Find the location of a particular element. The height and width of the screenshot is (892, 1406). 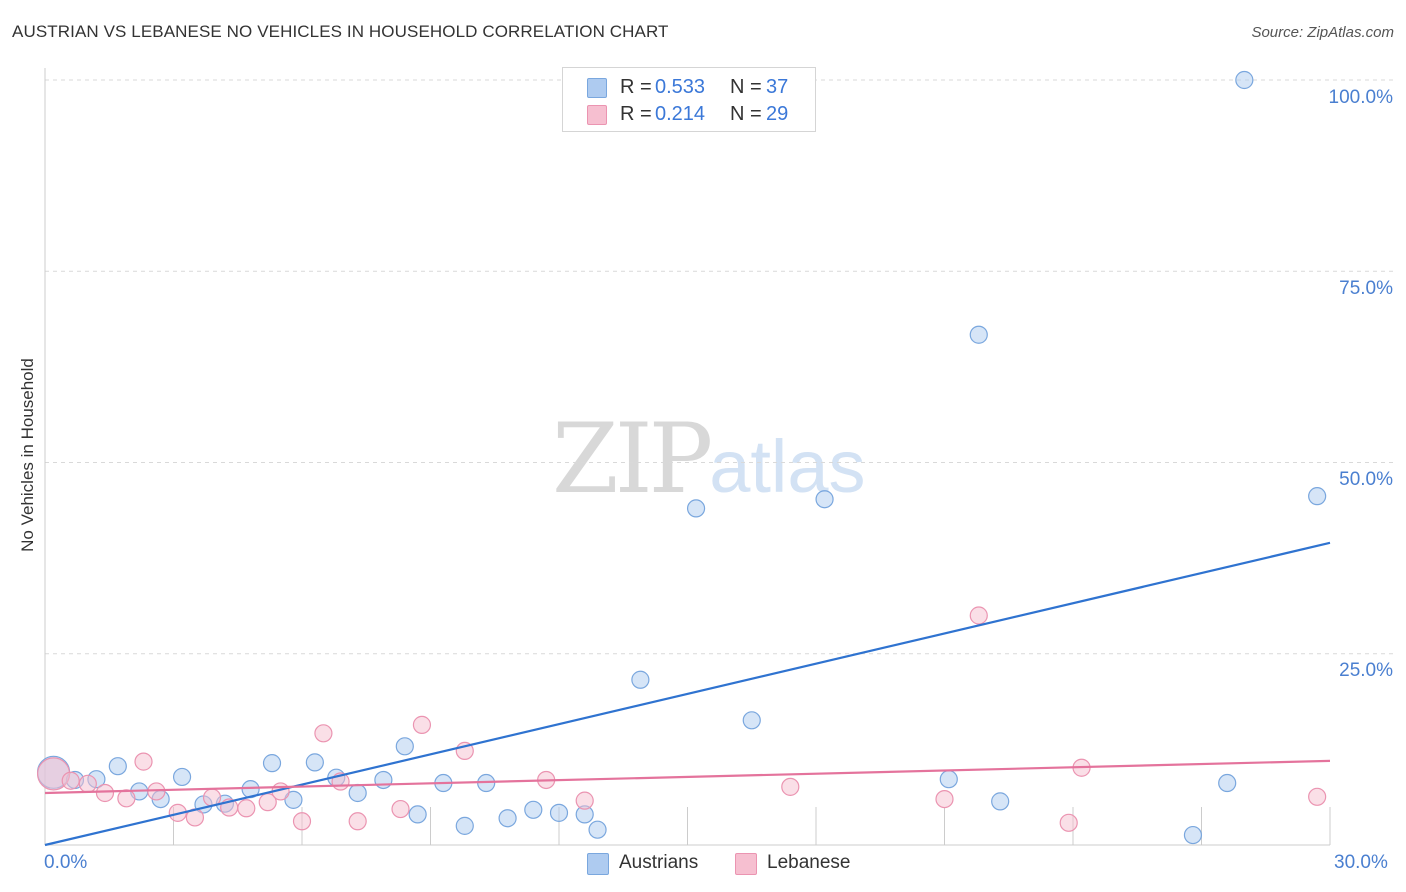

x-tick-label-max: 30.0% is located at coordinates (1361, 862).